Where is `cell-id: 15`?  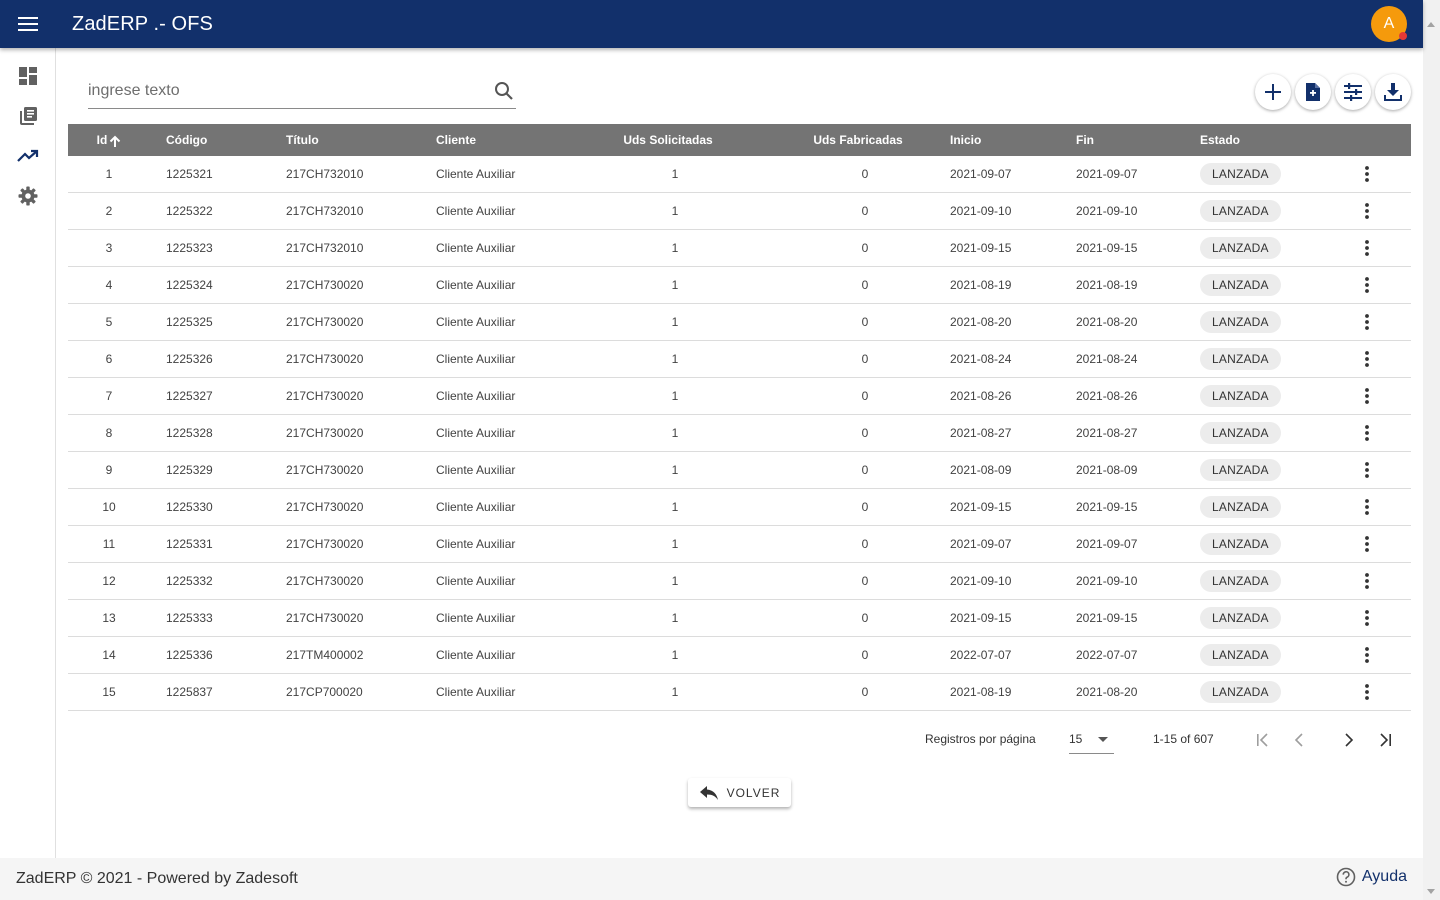
cell-id: 15 is located at coordinates (109, 692).